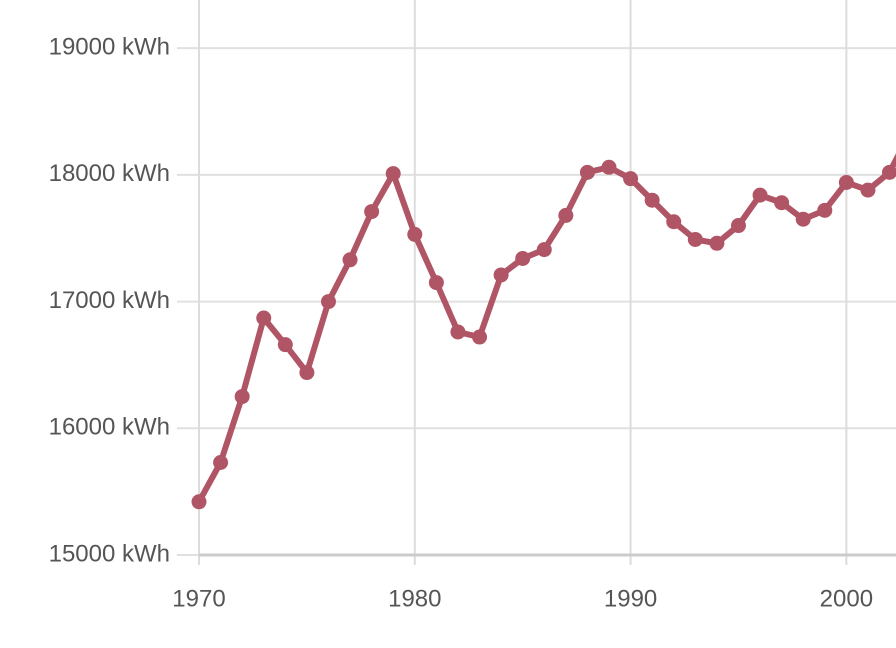 This screenshot has height=648, width=896. What do you see at coordinates (109, 46) in the screenshot?
I see `y-tick-label: 19000 kWh` at bounding box center [109, 46].